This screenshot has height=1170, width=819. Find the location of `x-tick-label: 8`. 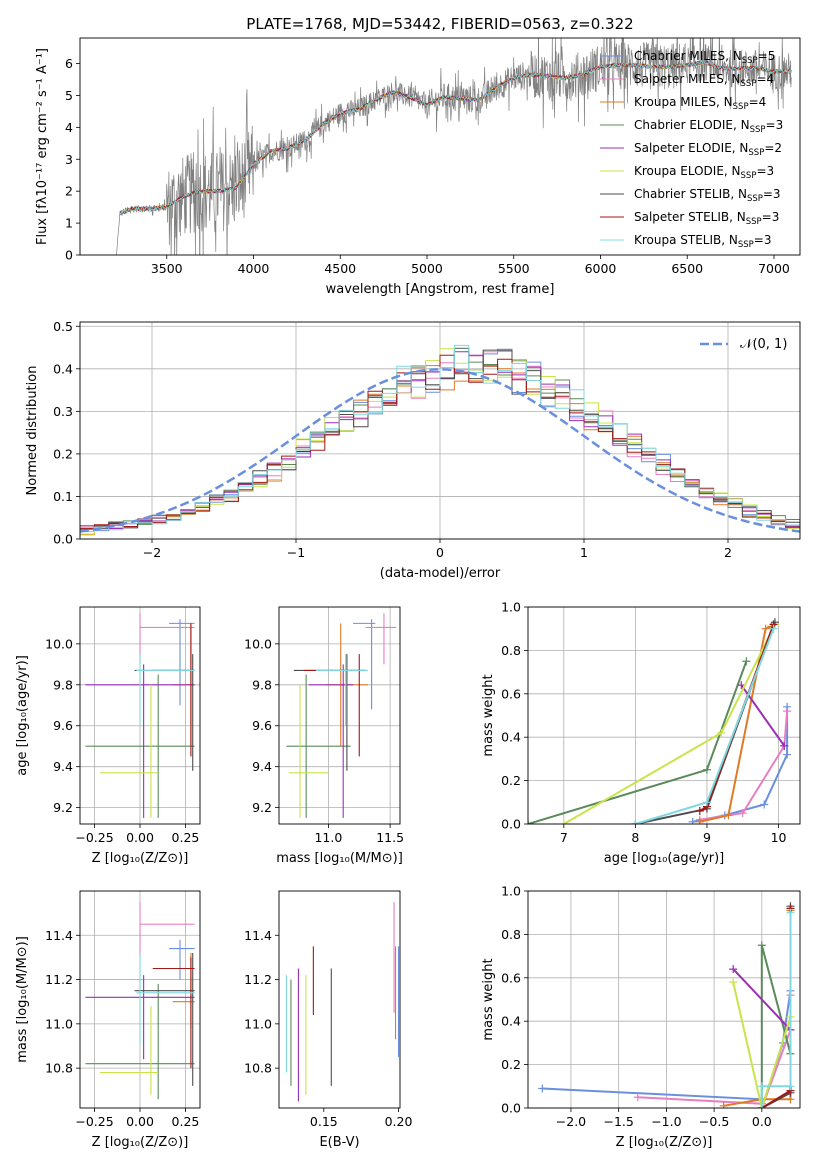

x-tick-label: 8 is located at coordinates (635, 837).